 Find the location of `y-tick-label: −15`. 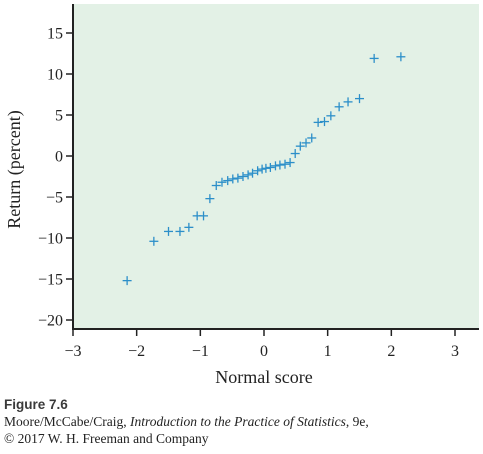

y-tick-label: −15 is located at coordinates (50, 280).